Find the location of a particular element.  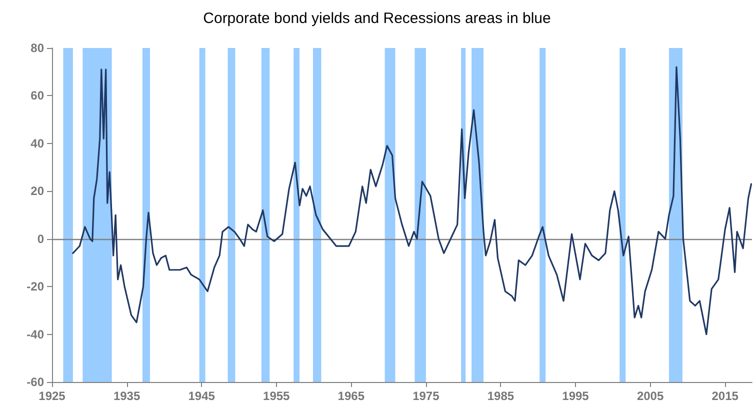

x-tick-label: 1925 is located at coordinates (52, 396).